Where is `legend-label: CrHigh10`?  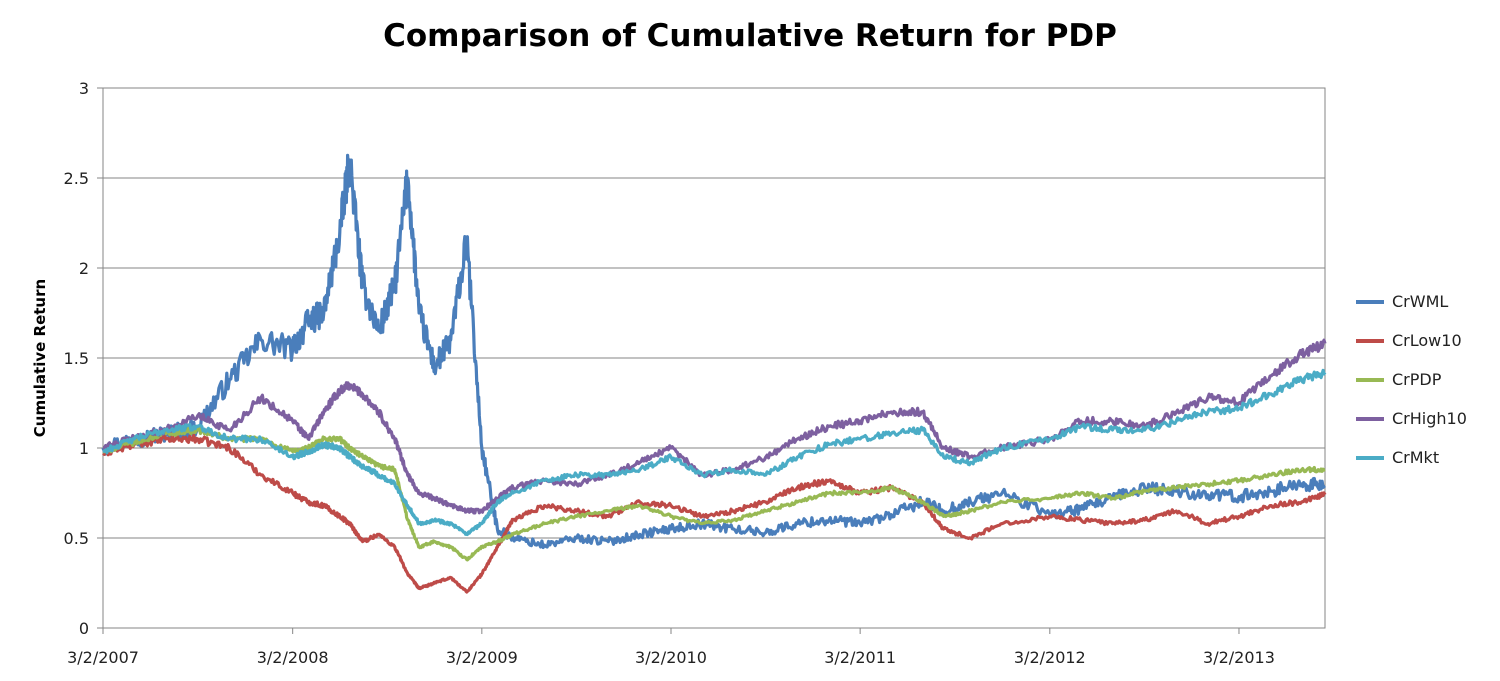 legend-label: CrHigh10 is located at coordinates (1429, 418).